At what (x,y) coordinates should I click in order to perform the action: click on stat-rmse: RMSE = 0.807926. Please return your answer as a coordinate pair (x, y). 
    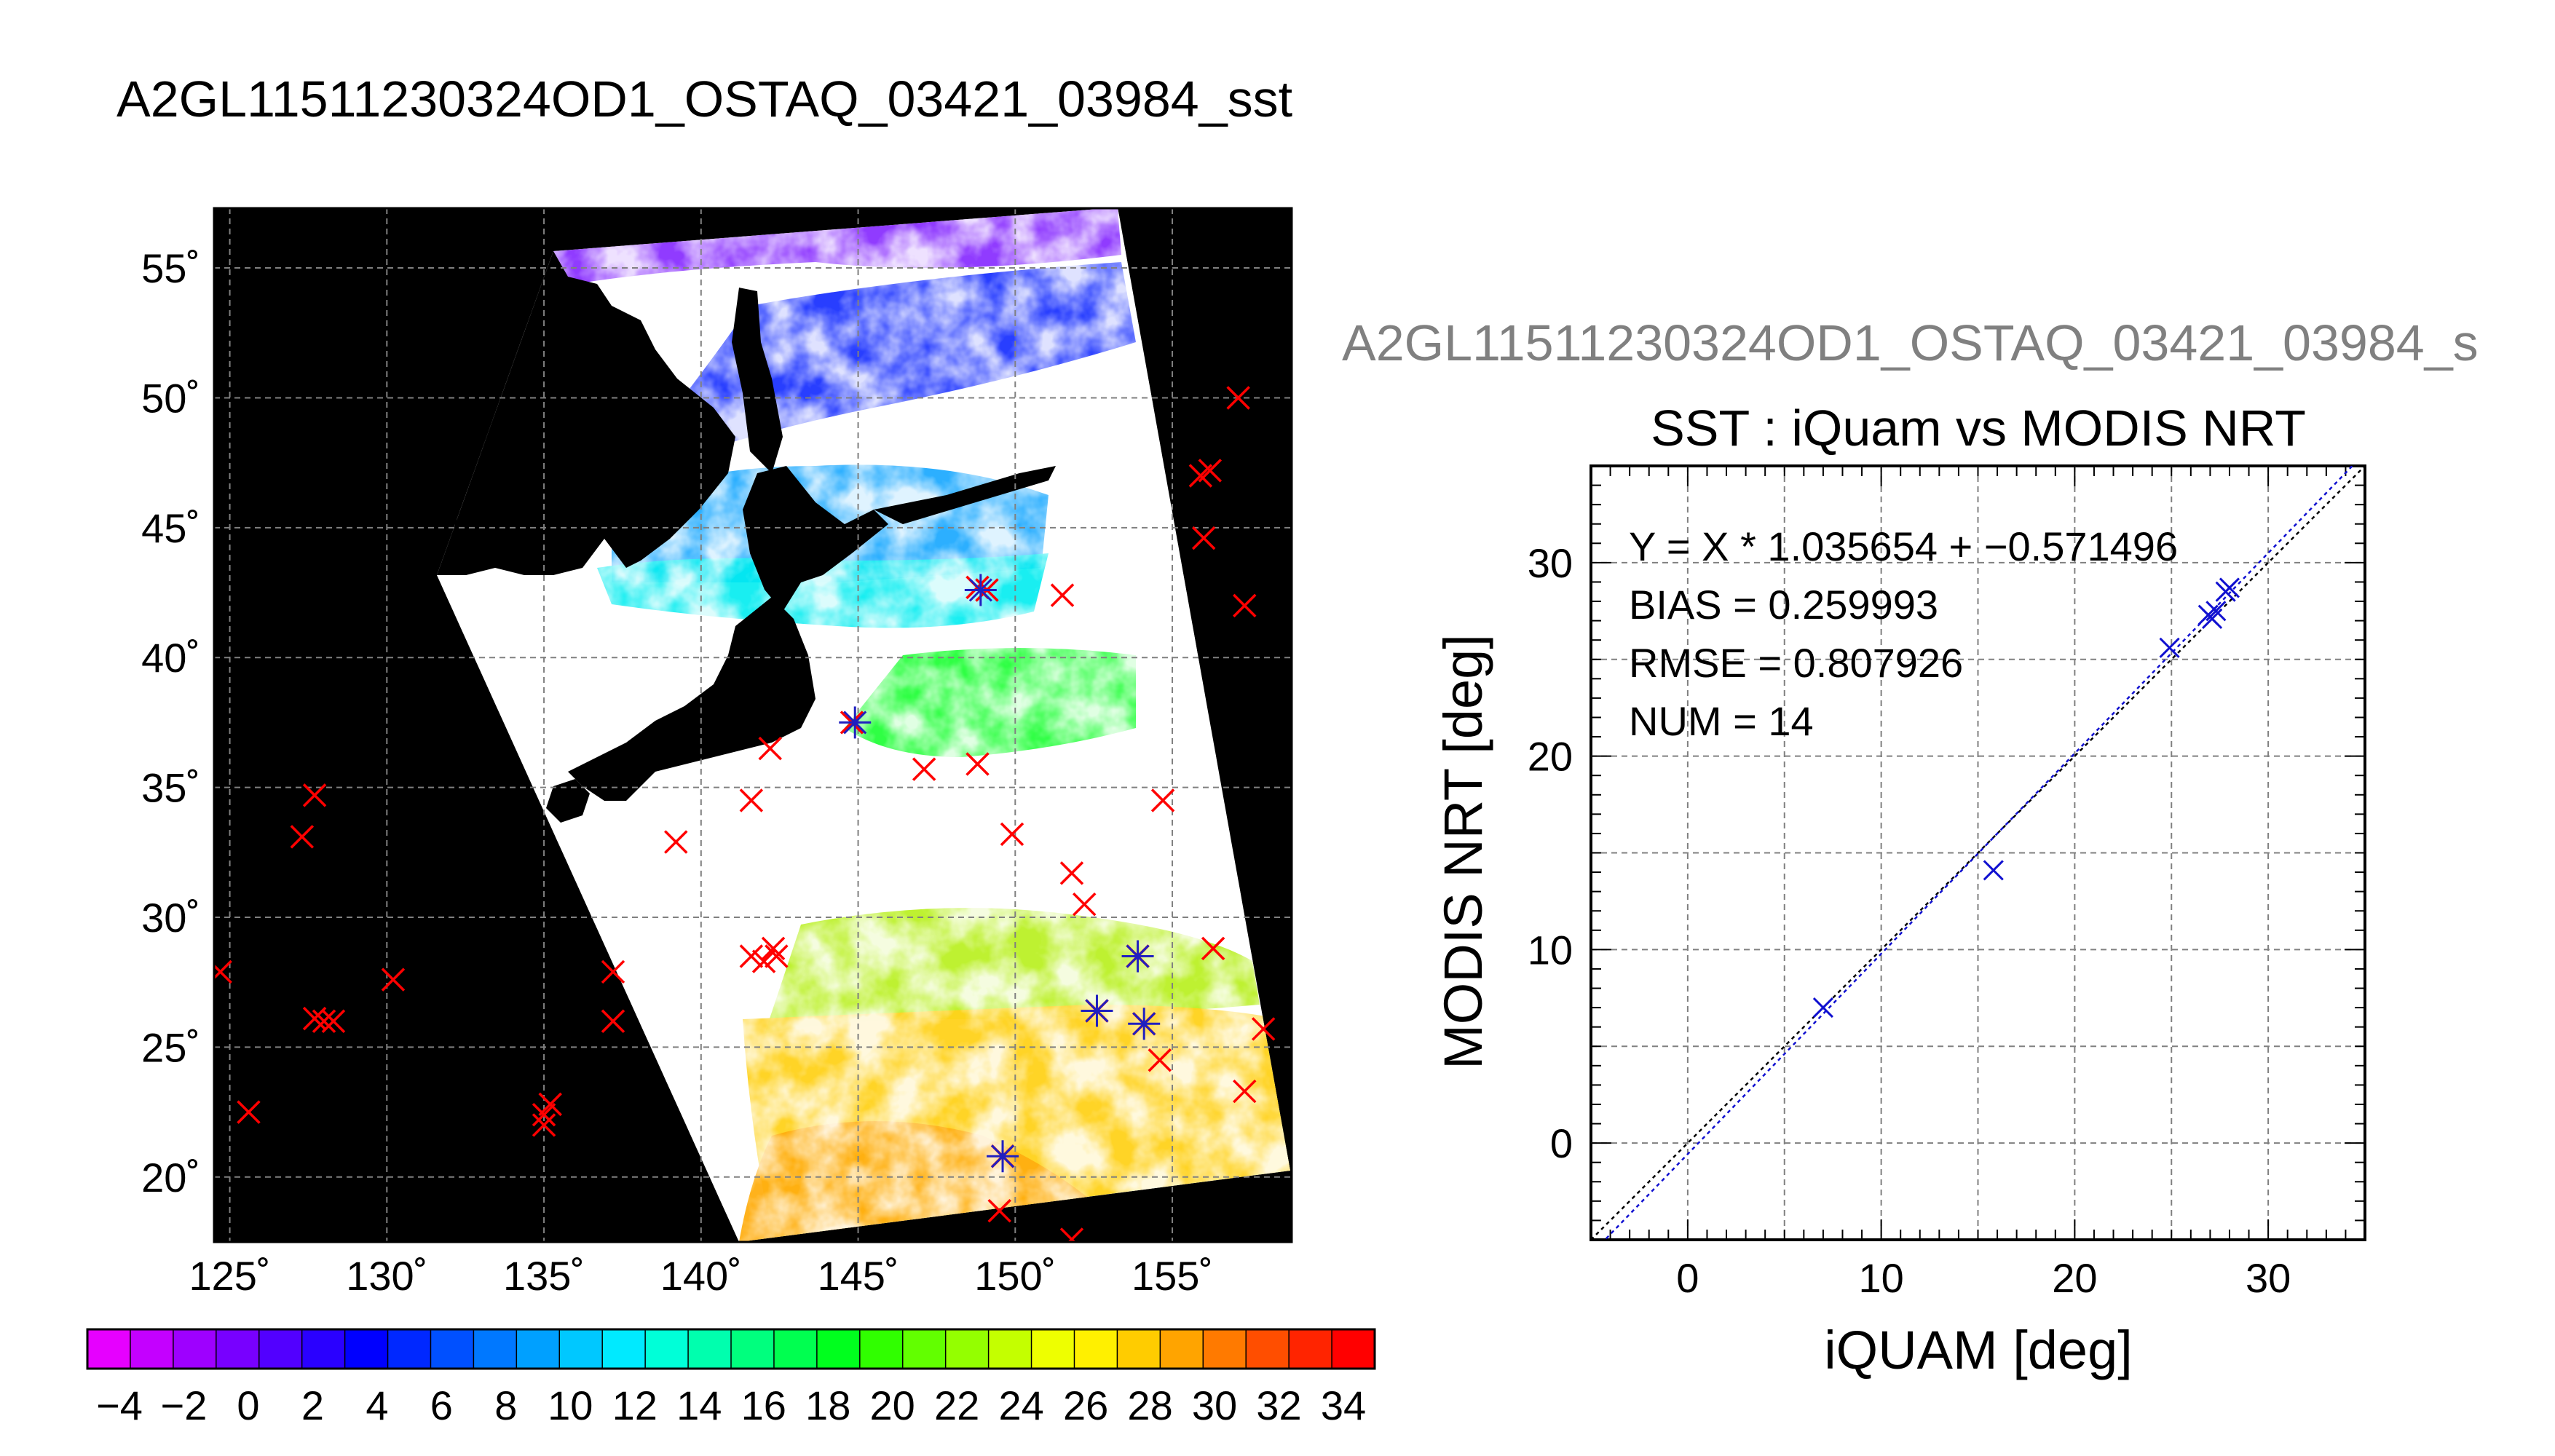
    Looking at the image, I should click on (1796, 663).